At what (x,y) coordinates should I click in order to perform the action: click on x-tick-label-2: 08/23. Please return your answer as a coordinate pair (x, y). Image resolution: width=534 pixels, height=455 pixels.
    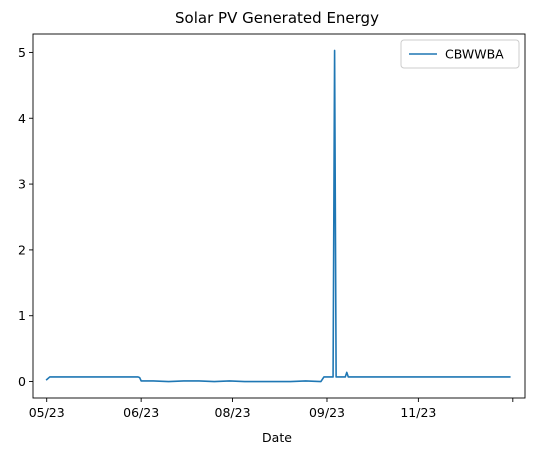
    Looking at the image, I should click on (233, 412).